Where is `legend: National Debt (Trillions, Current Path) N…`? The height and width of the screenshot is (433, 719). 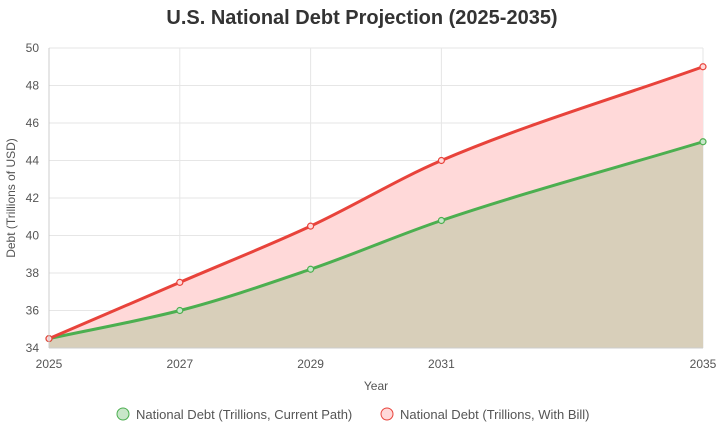 legend: National Debt (Trillions, Current Path) N… is located at coordinates (353, 414).